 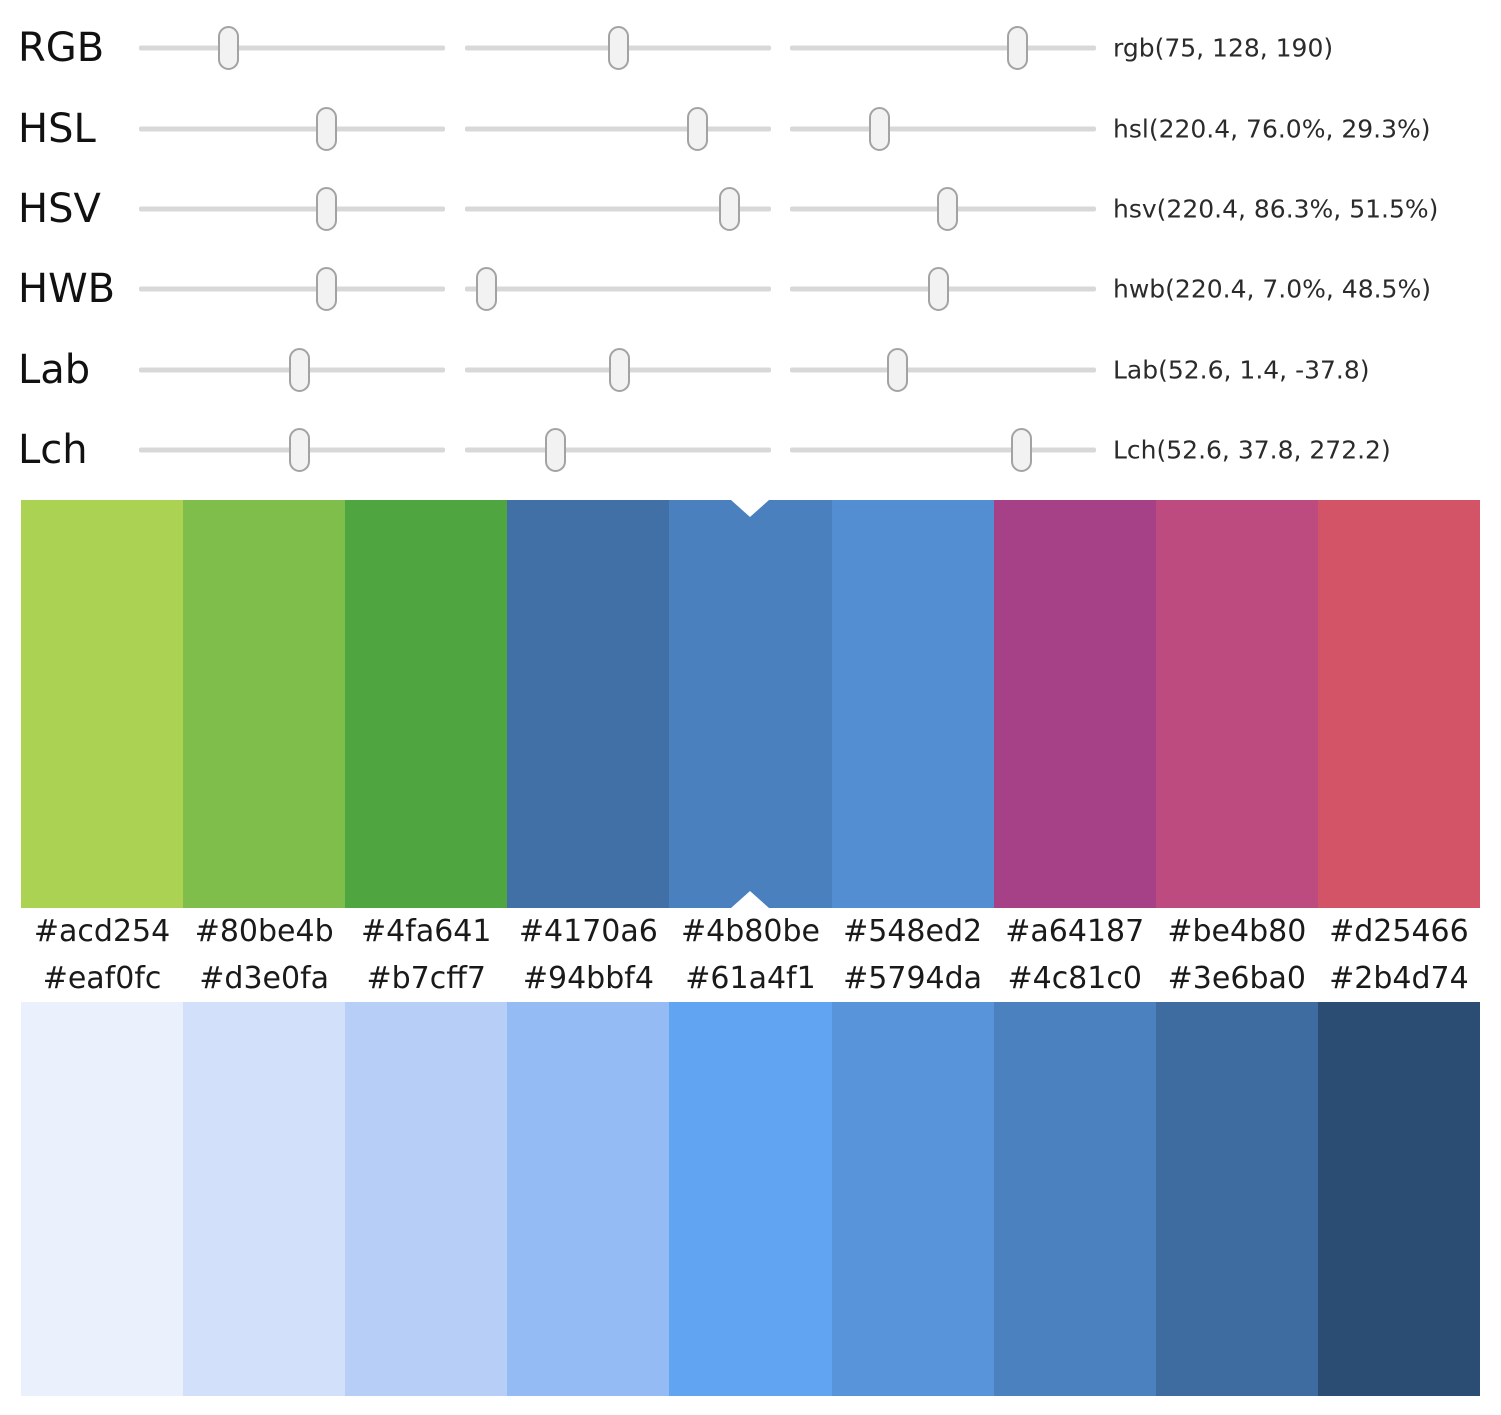 What do you see at coordinates (750, 508) in the screenshot?
I see `selected-swatch-notch-top` at bounding box center [750, 508].